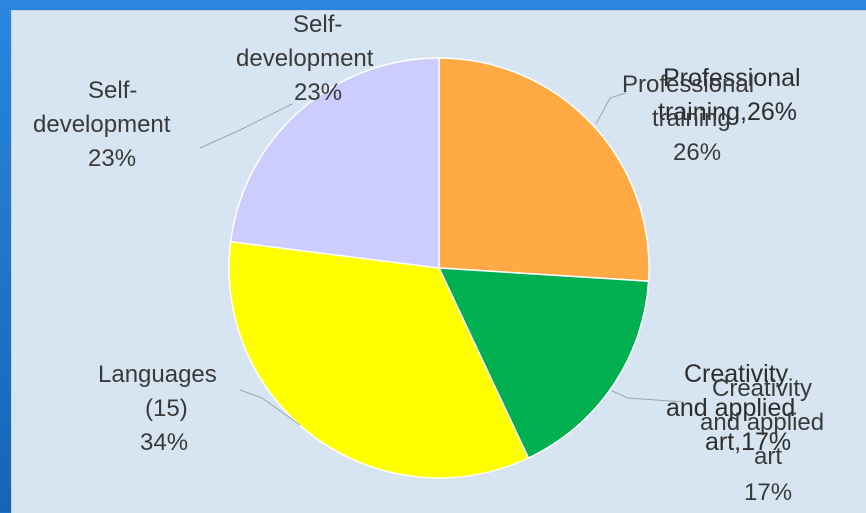  What do you see at coordinates (768, 456) in the screenshot?
I see `creativity-label-3: art` at bounding box center [768, 456].